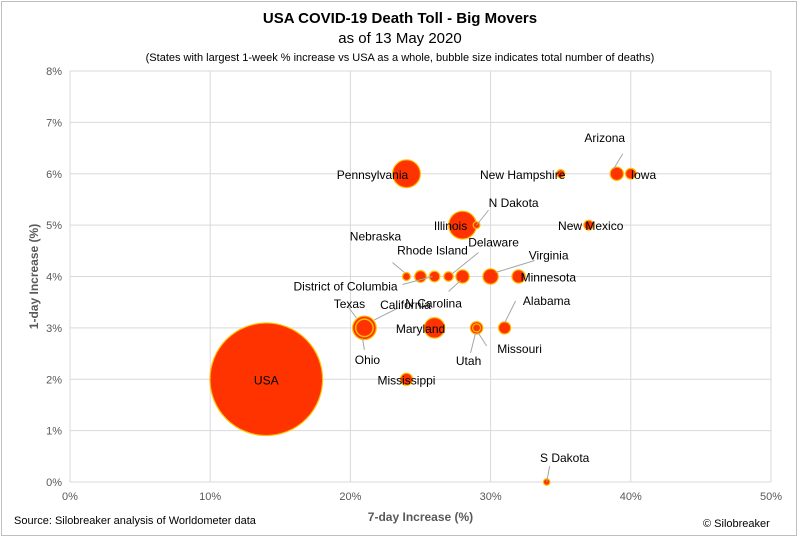  Describe the element at coordinates (406, 276) in the screenshot. I see `bubble-nebraska` at that location.